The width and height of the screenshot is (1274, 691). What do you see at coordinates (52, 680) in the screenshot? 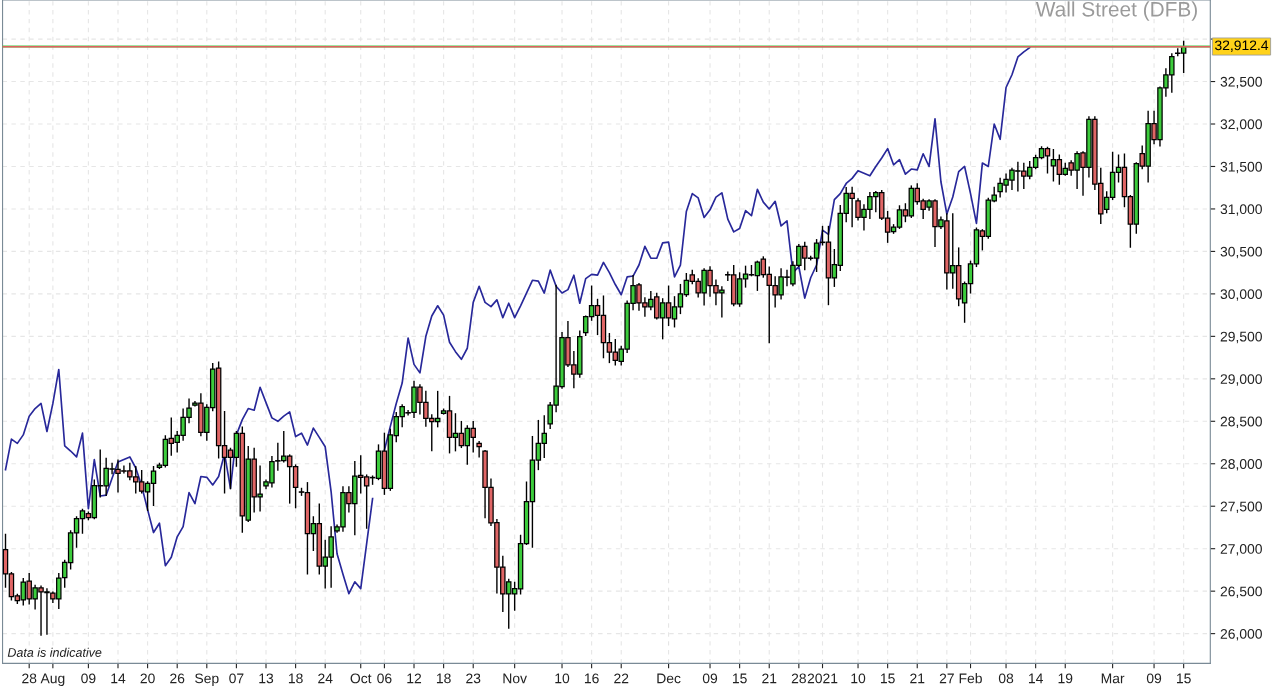
I see `x-tick-label: Aug` at bounding box center [52, 680].